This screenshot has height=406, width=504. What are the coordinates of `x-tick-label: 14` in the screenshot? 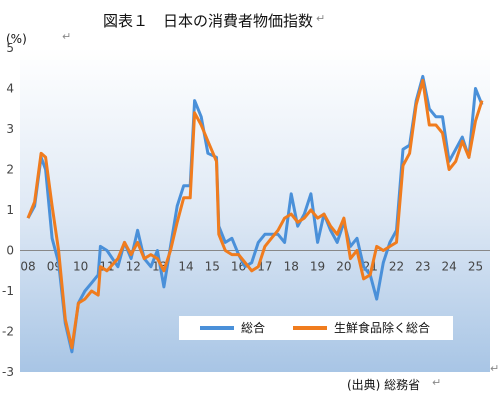 It's located at (185, 267).